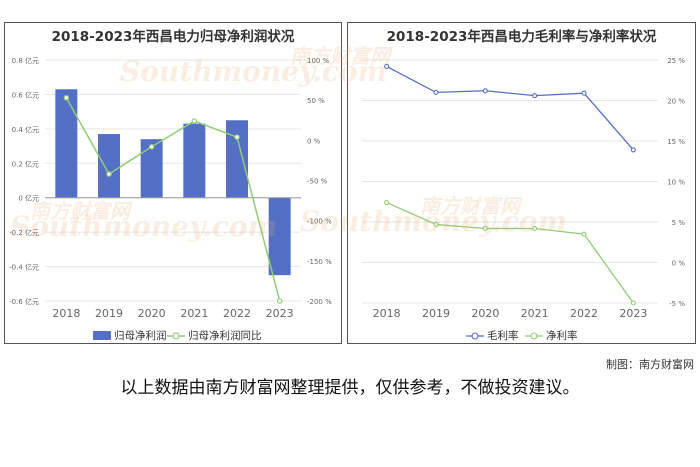 Image resolution: width=700 pixels, height=467 pixels. Describe the element at coordinates (28, 198) in the screenshot. I see `y-tick-label-left: 0 亿元` at that location.